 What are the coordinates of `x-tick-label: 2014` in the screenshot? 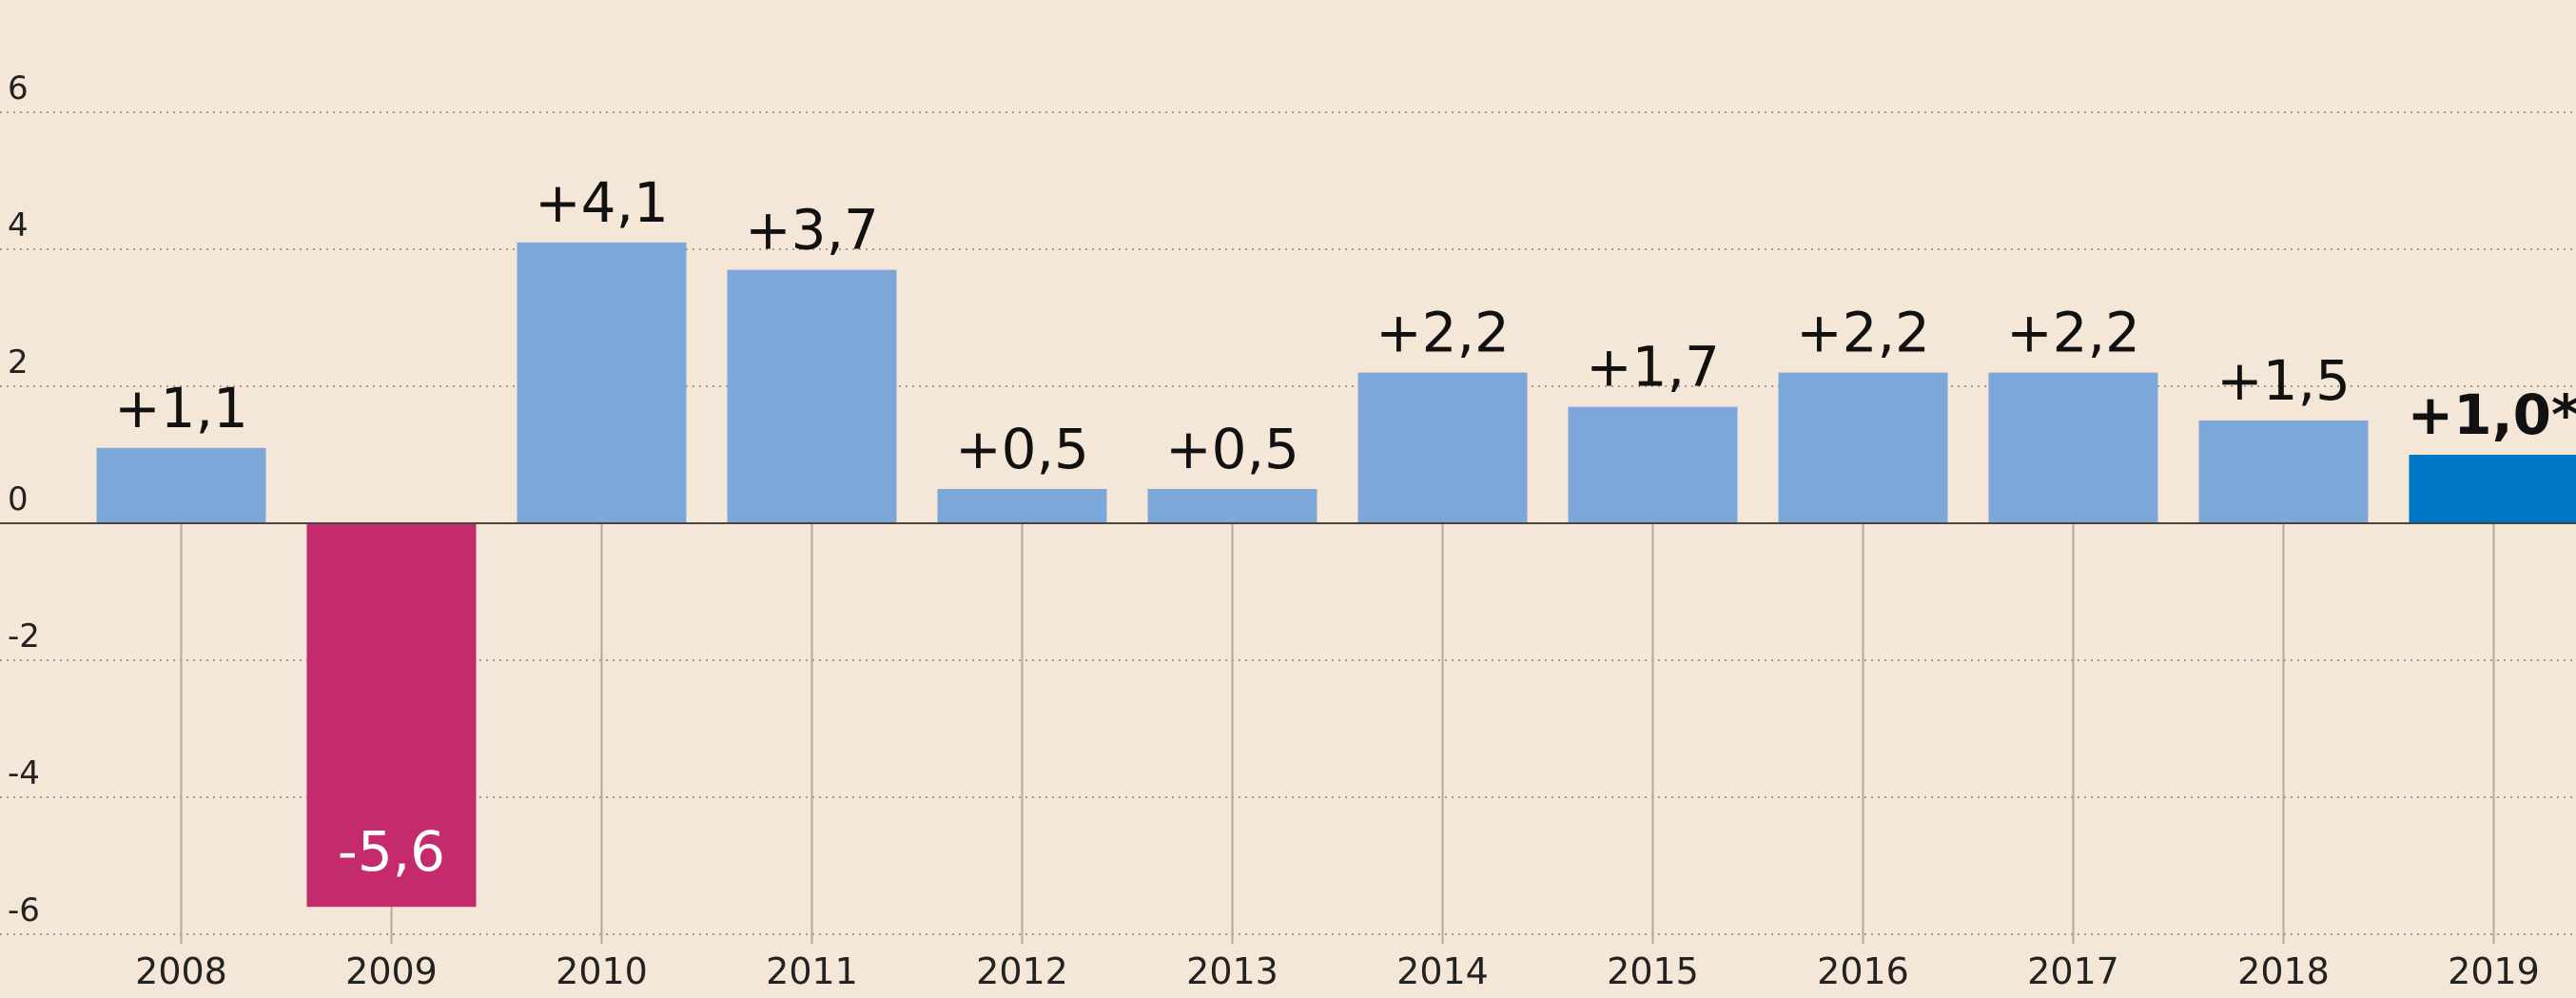 It's located at (1443, 971).